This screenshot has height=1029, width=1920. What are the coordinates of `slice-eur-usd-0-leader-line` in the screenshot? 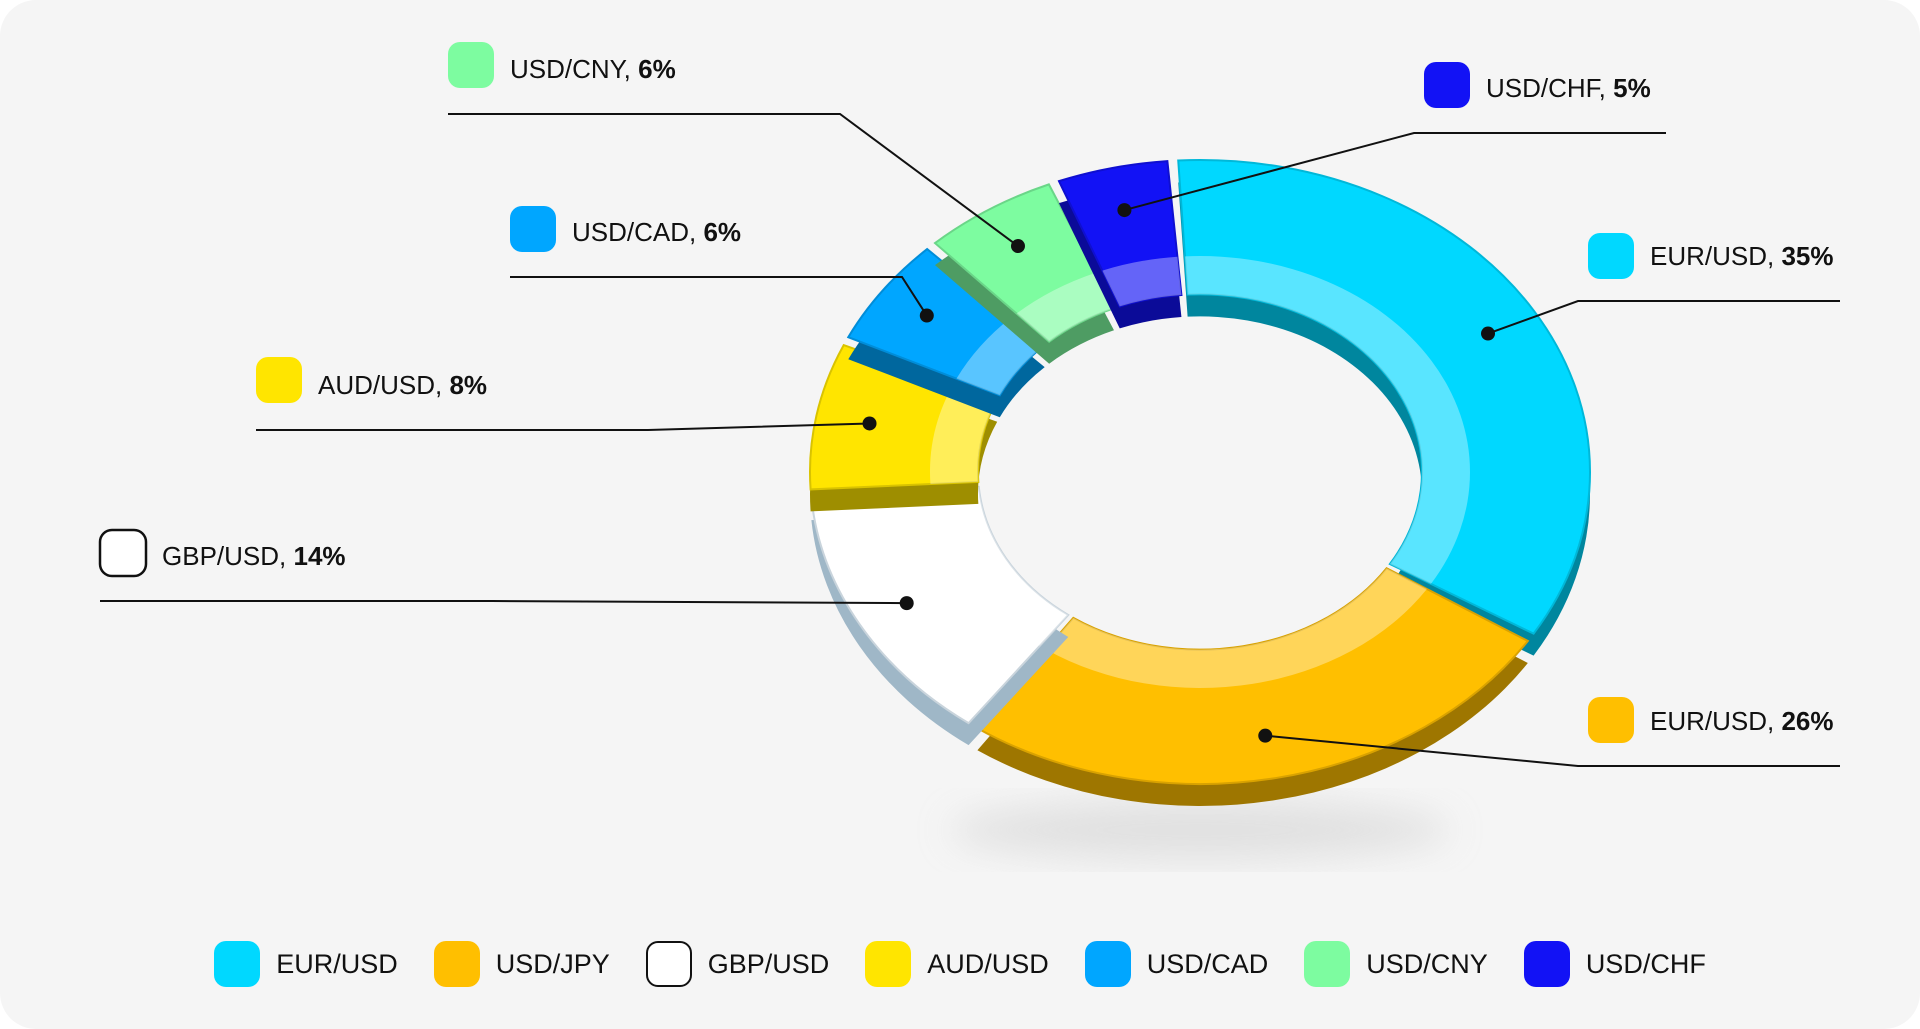 It's located at (1663, 317).